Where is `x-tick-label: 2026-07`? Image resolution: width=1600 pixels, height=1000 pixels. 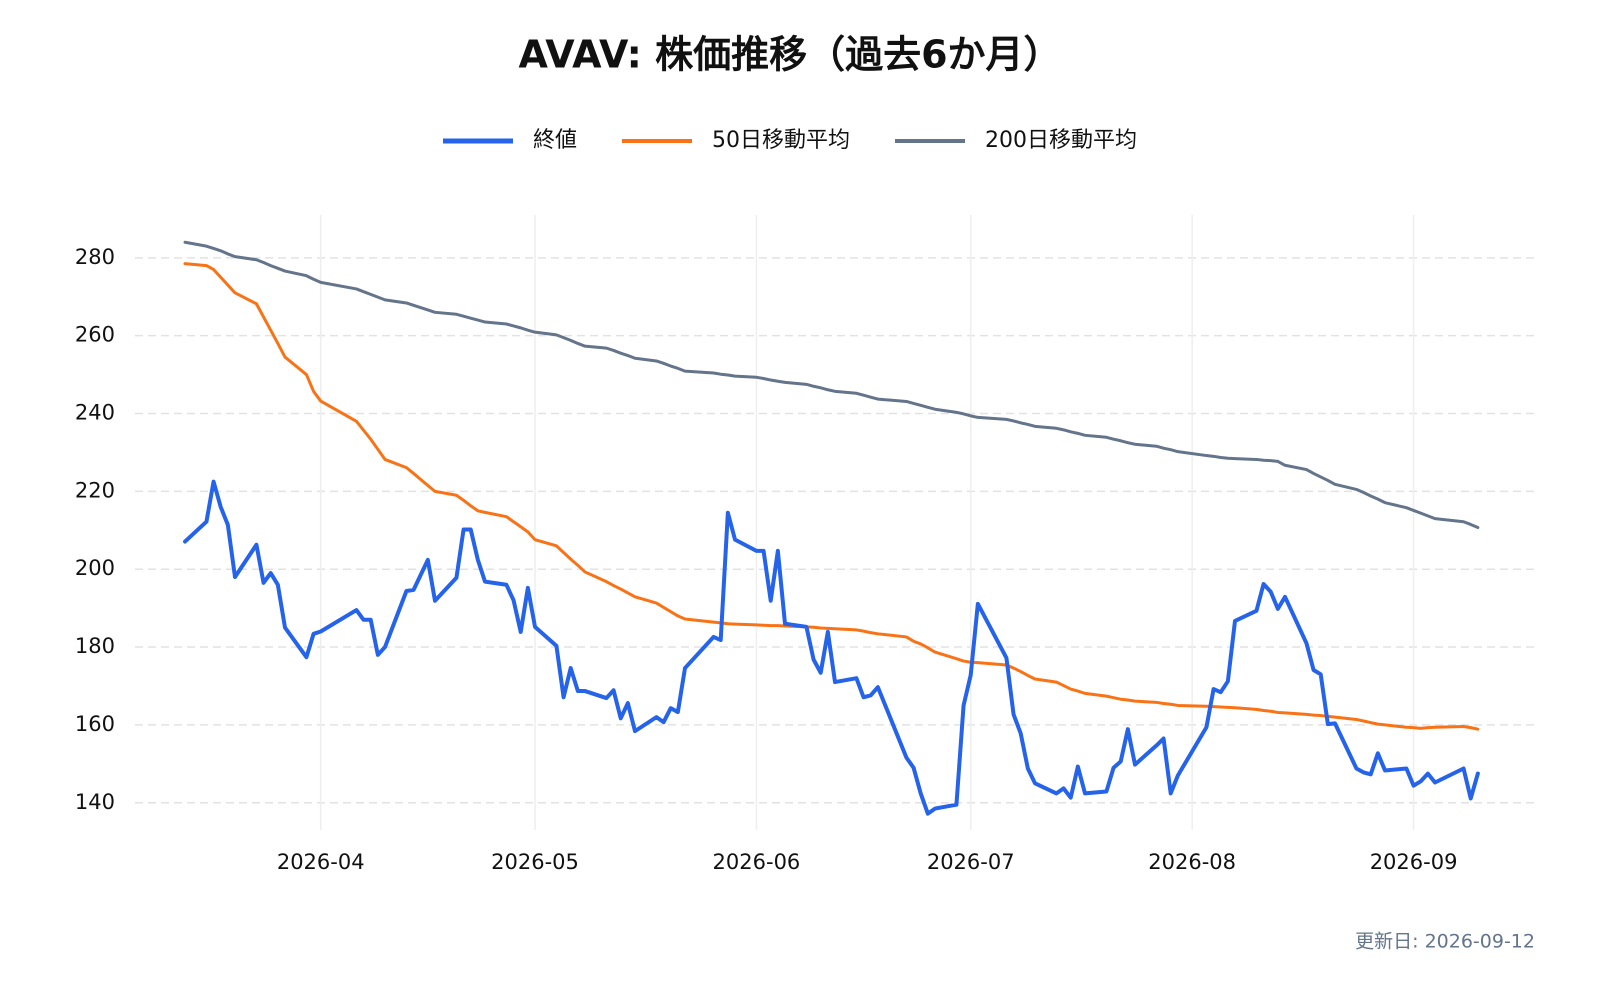 x-tick-label: 2026-07 is located at coordinates (971, 862).